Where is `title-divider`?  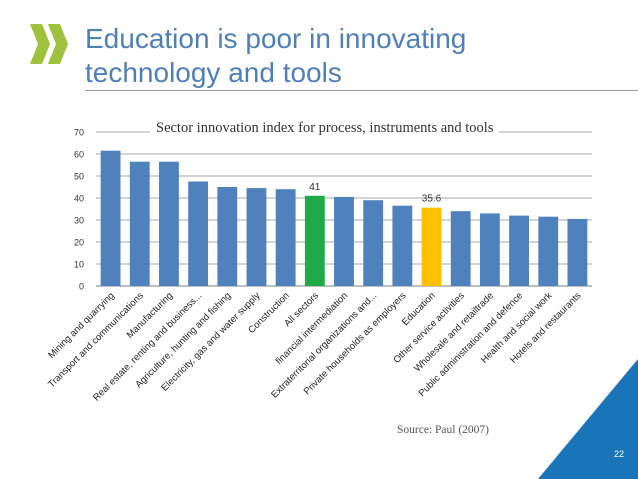
title-divider is located at coordinates (361, 90).